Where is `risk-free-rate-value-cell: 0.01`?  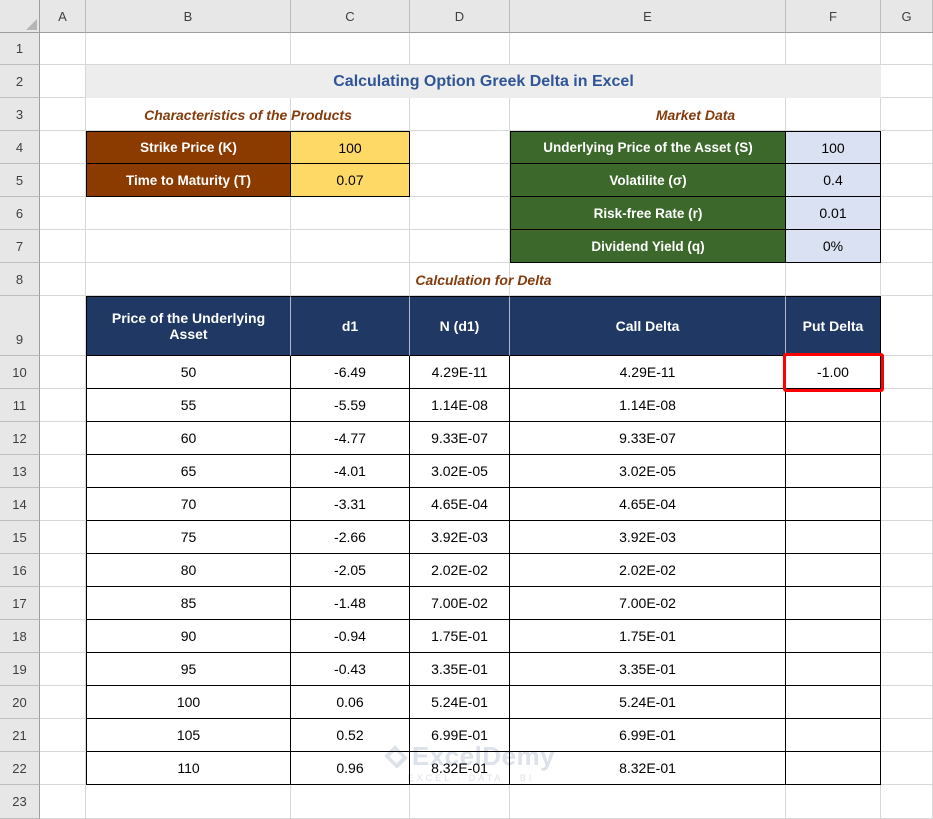 risk-free-rate-value-cell: 0.01 is located at coordinates (833, 213).